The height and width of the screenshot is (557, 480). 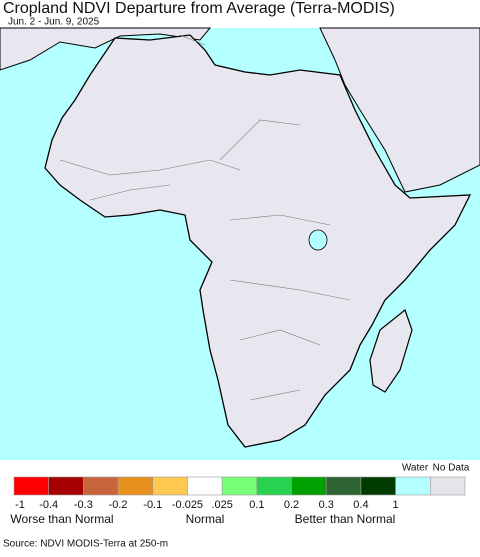 What do you see at coordinates (326, 505) in the screenshot?
I see `legend-tick-label: 0.3` at bounding box center [326, 505].